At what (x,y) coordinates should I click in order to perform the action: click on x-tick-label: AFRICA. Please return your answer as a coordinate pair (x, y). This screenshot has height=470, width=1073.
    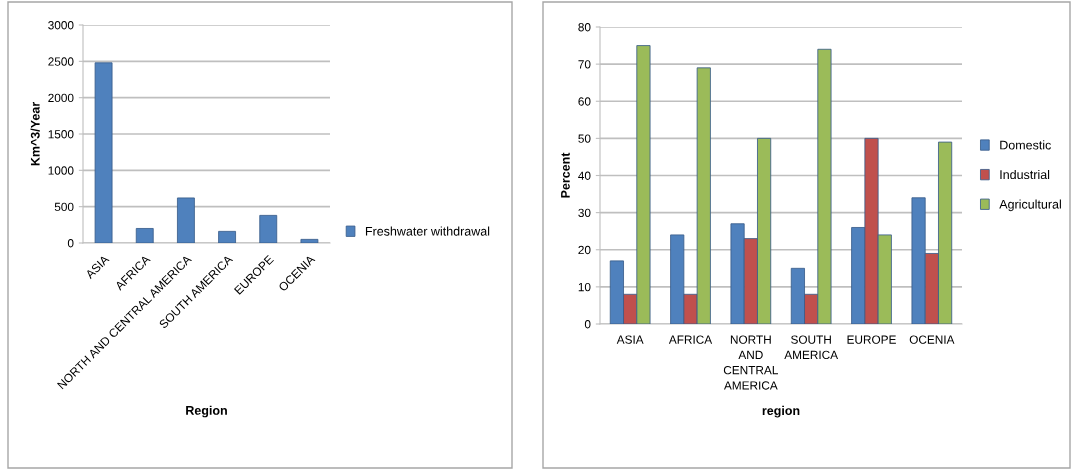
    Looking at the image, I should click on (690, 339).